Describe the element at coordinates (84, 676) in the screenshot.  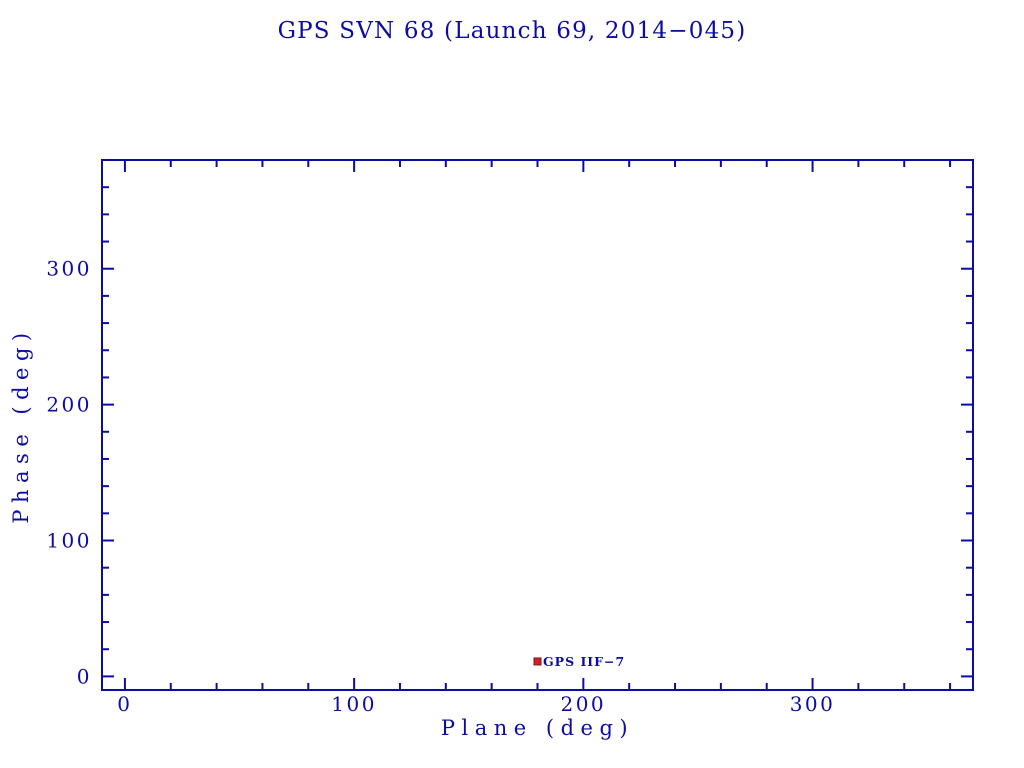
I see `y-tick-label: 0` at that location.